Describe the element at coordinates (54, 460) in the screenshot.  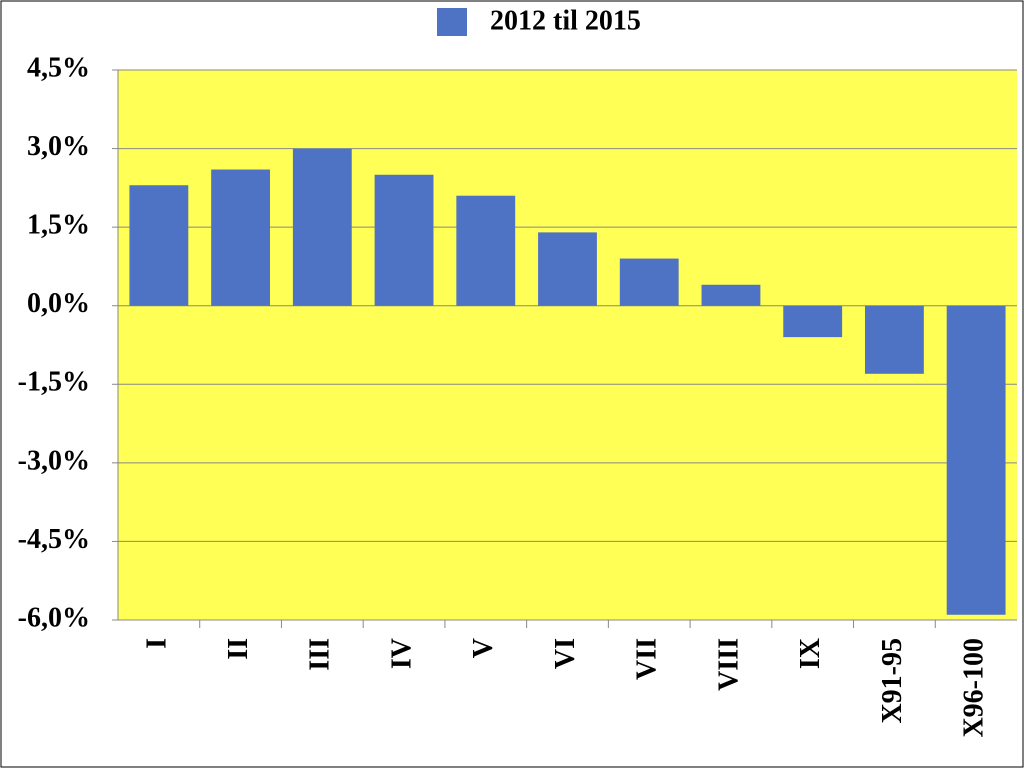
I see `y-tick-label: -3,0%` at that location.